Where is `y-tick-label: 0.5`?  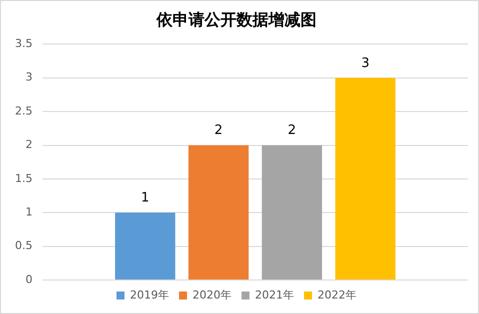
y-tick-label: 0.5 is located at coordinates (23, 245).